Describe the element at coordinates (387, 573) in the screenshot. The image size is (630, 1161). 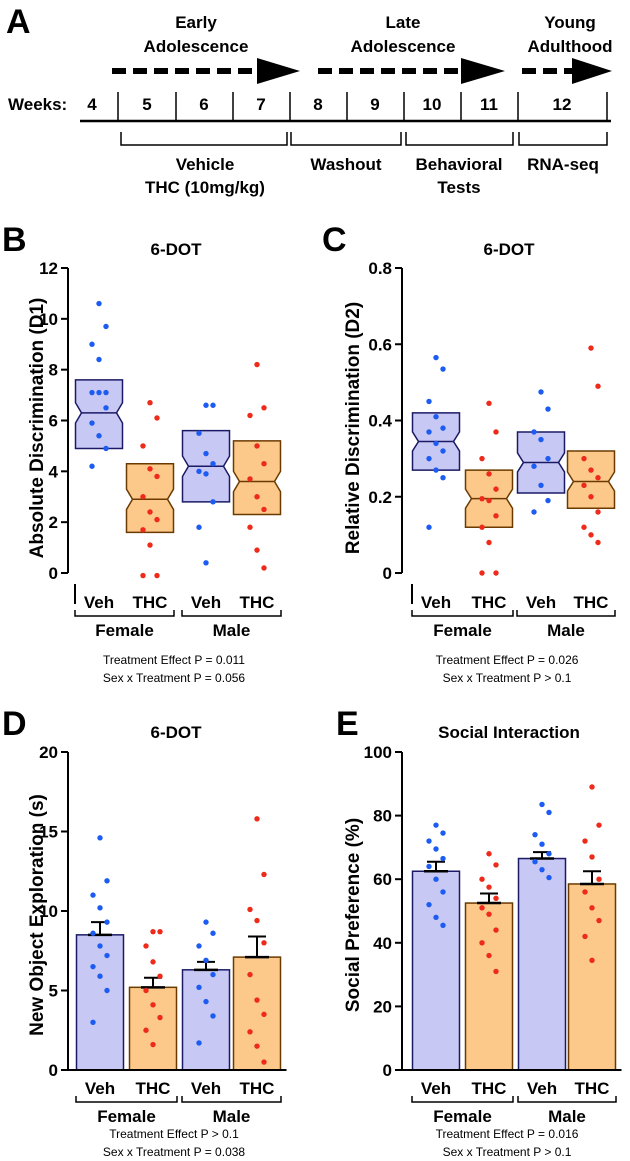
I see `y-tick-label: 0` at that location.